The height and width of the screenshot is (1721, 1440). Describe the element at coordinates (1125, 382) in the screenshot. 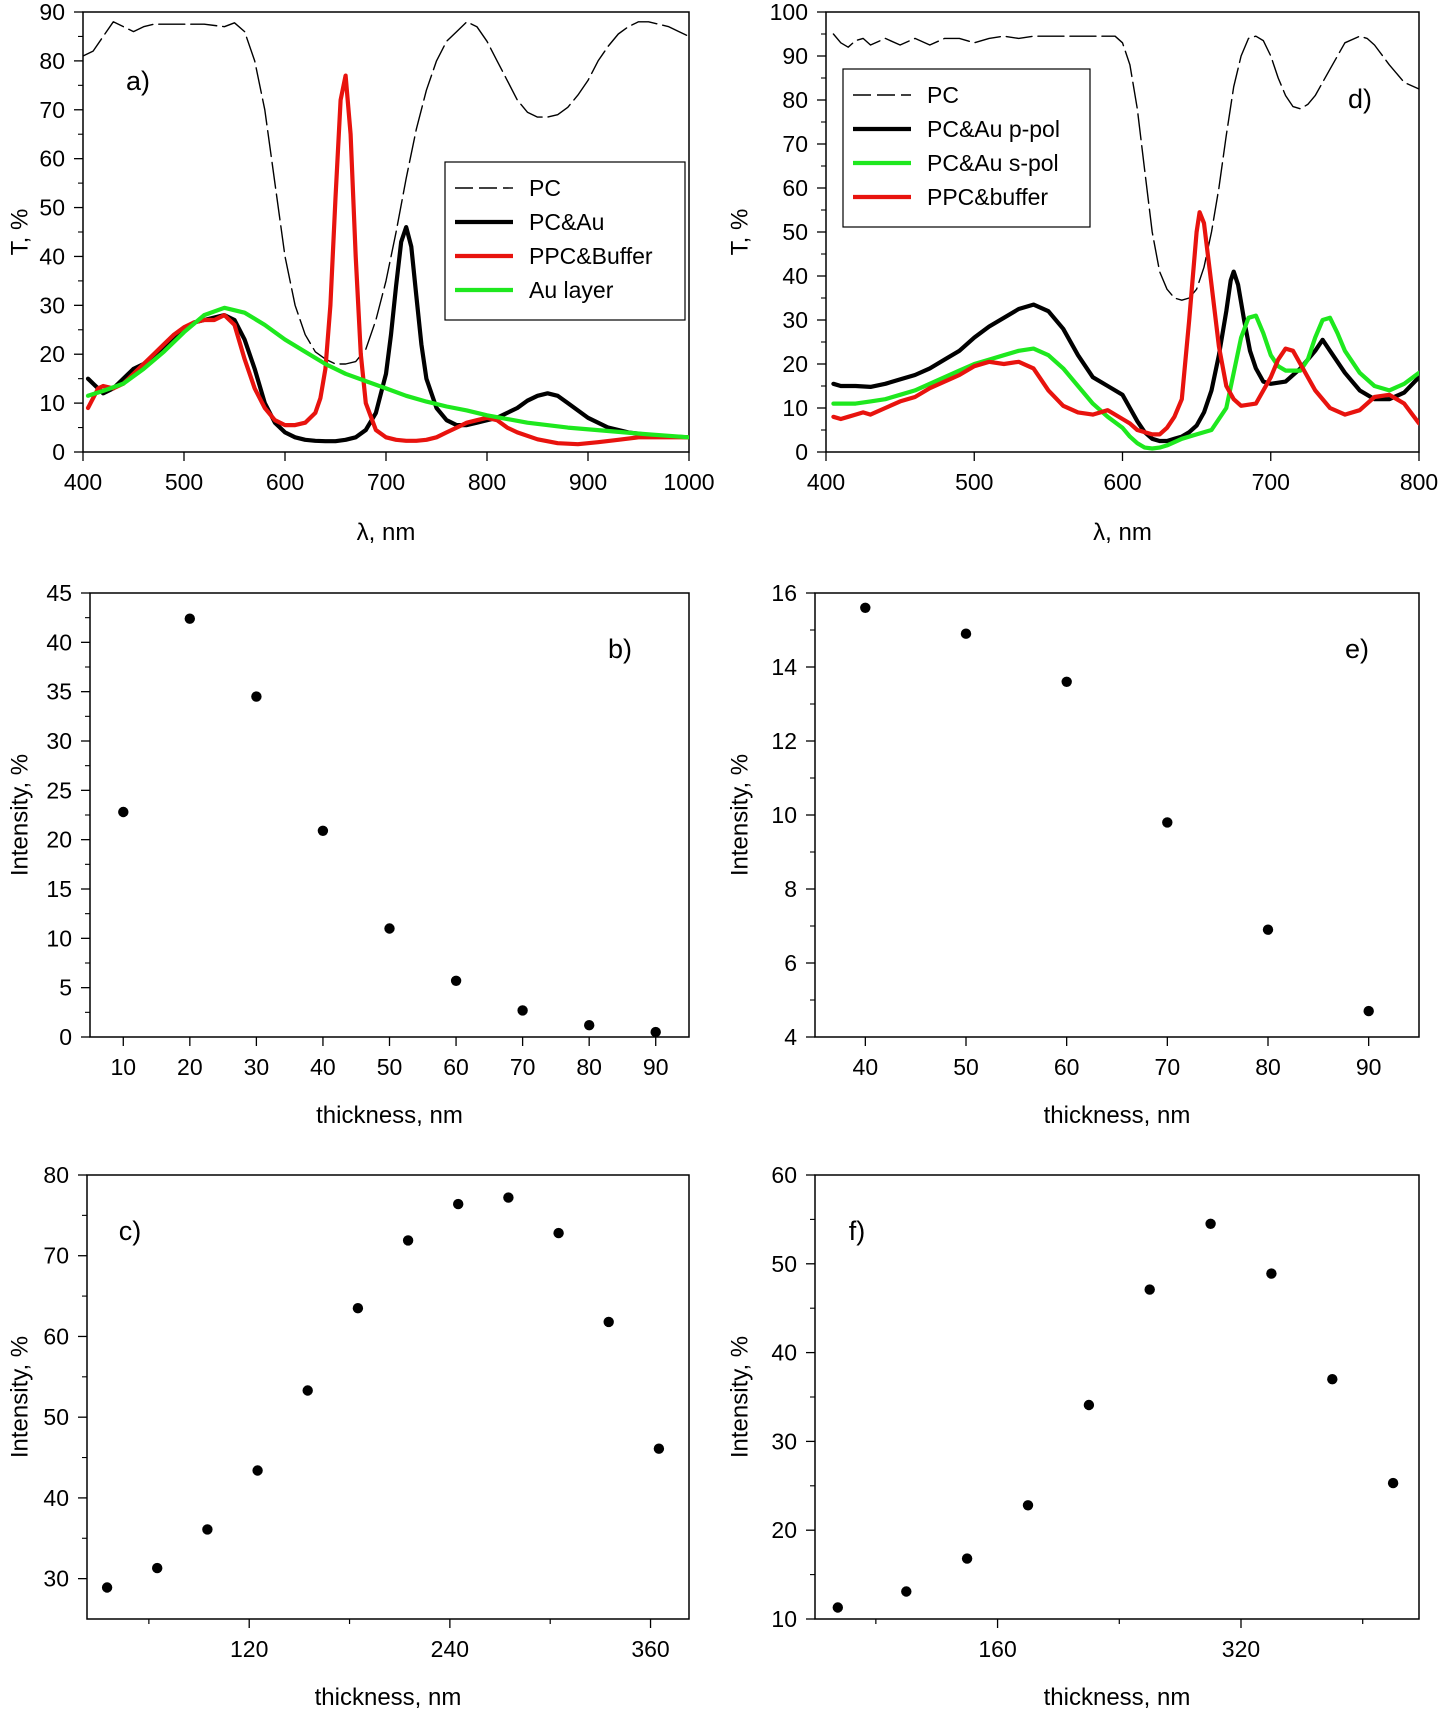

I see `series-line-pc-au-s-pol` at that location.